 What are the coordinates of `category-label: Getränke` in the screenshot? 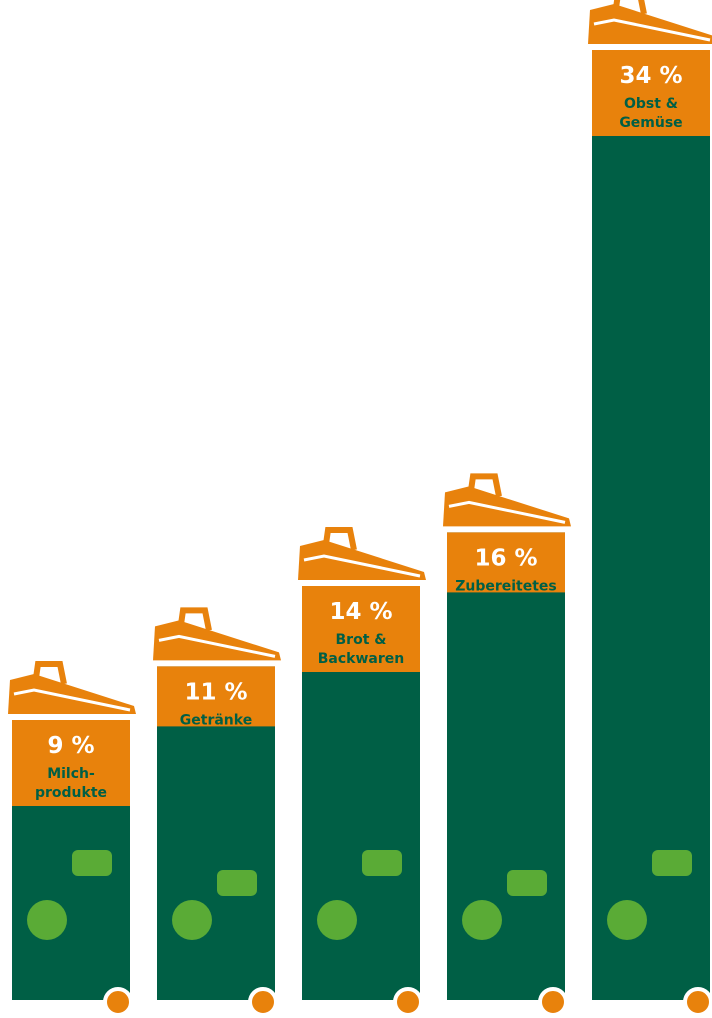 It's located at (216, 720).